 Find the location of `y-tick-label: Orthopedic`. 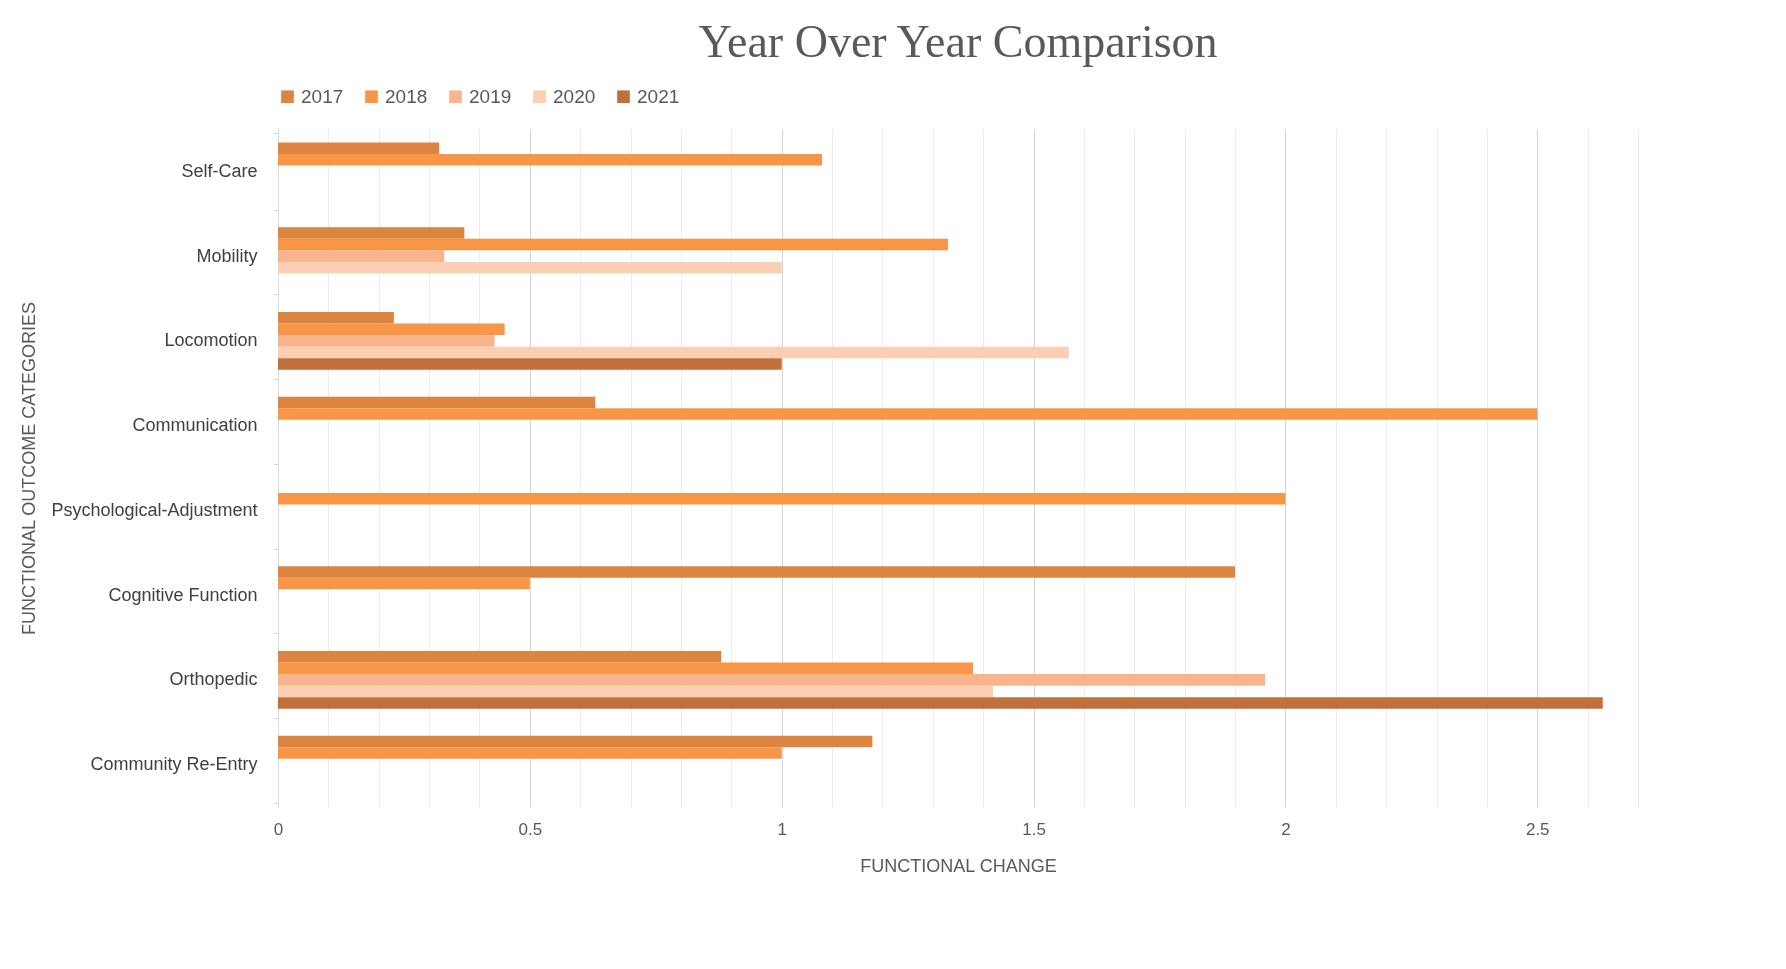

y-tick-label: Orthopedic is located at coordinates (213, 679).